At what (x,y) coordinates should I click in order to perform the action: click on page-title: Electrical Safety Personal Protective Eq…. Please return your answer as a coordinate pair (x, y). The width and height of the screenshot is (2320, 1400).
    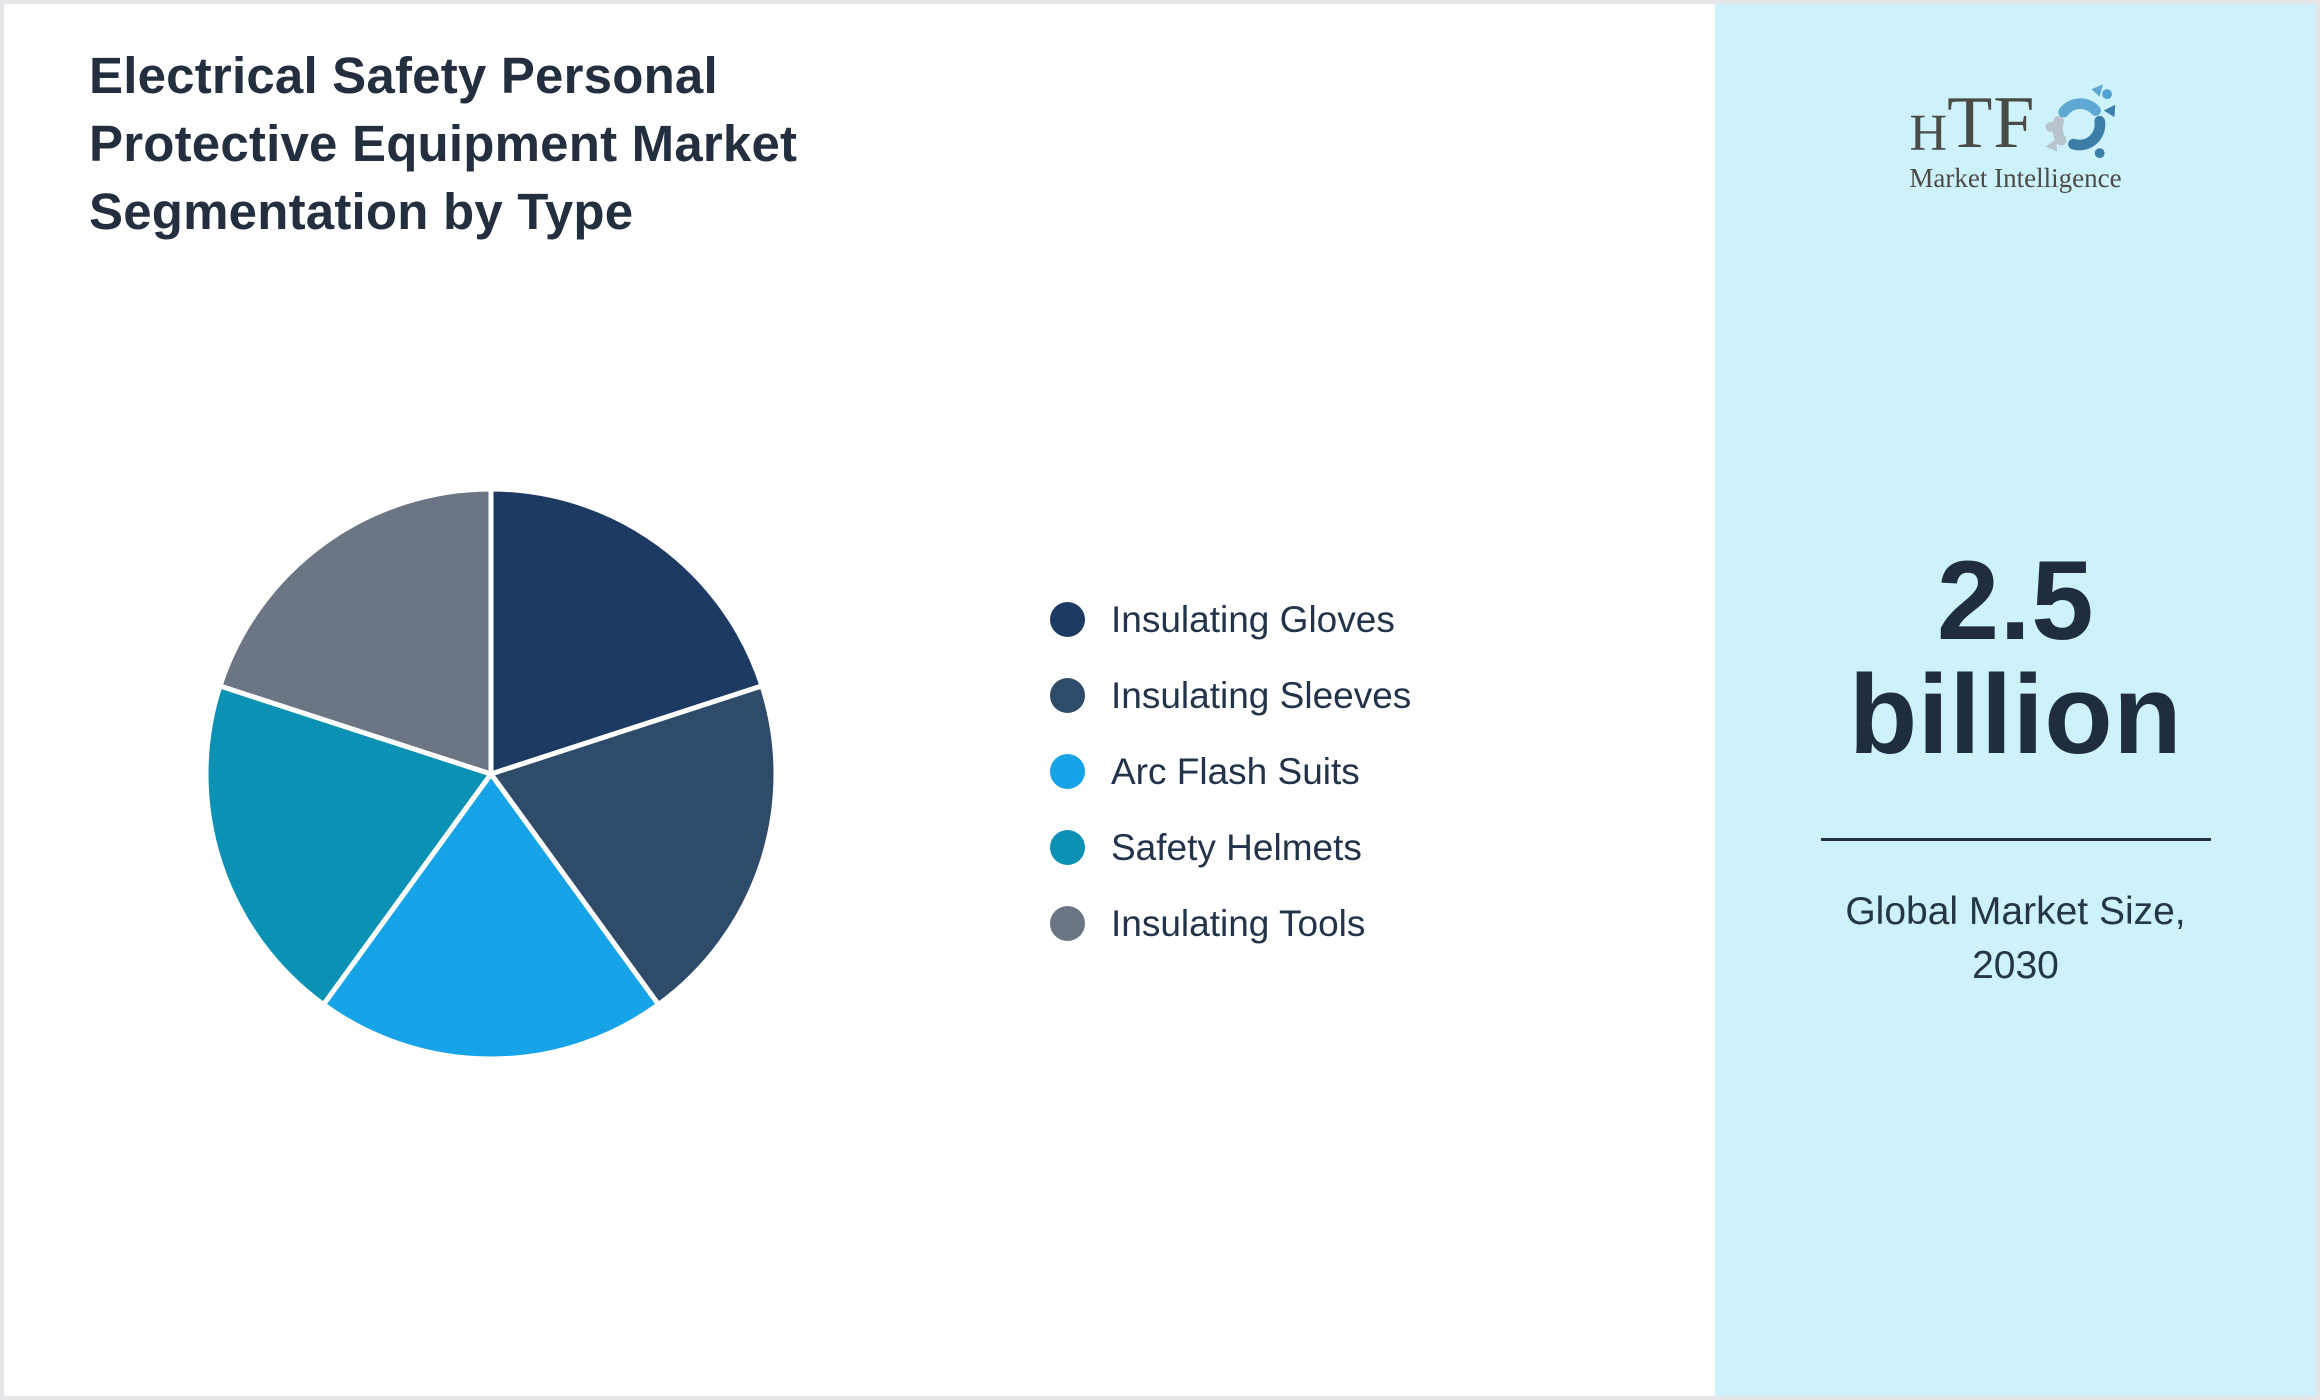
    Looking at the image, I should click on (443, 144).